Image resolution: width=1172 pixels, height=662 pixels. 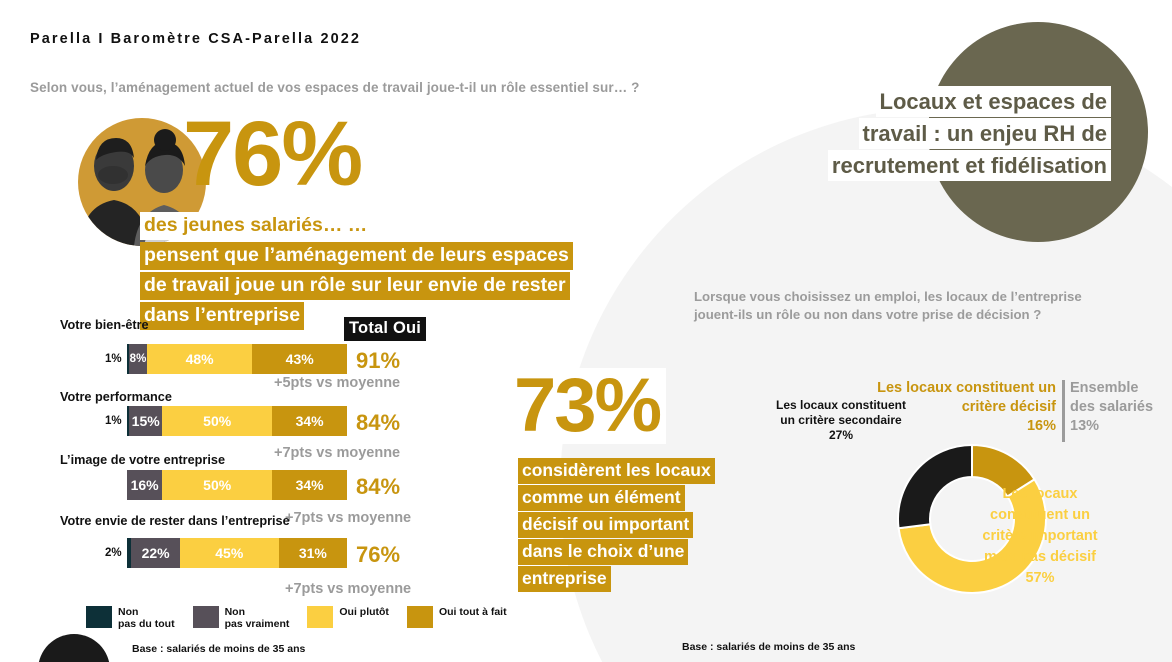 I want to click on ensemble-block: Ensemble des salariés 13%, so click(x=1112, y=407).